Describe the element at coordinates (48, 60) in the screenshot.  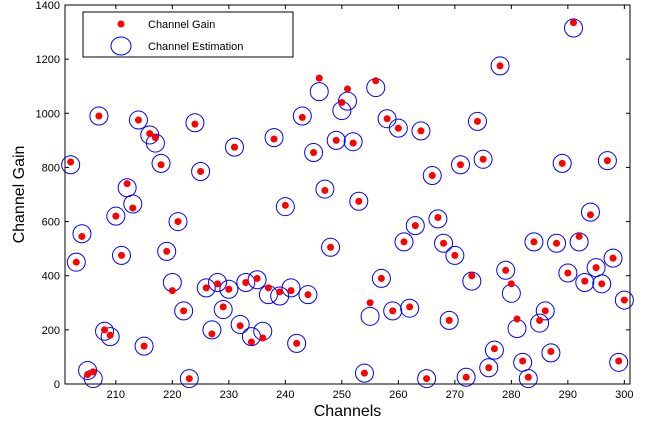
I see `y-tick-label: 1200` at that location.